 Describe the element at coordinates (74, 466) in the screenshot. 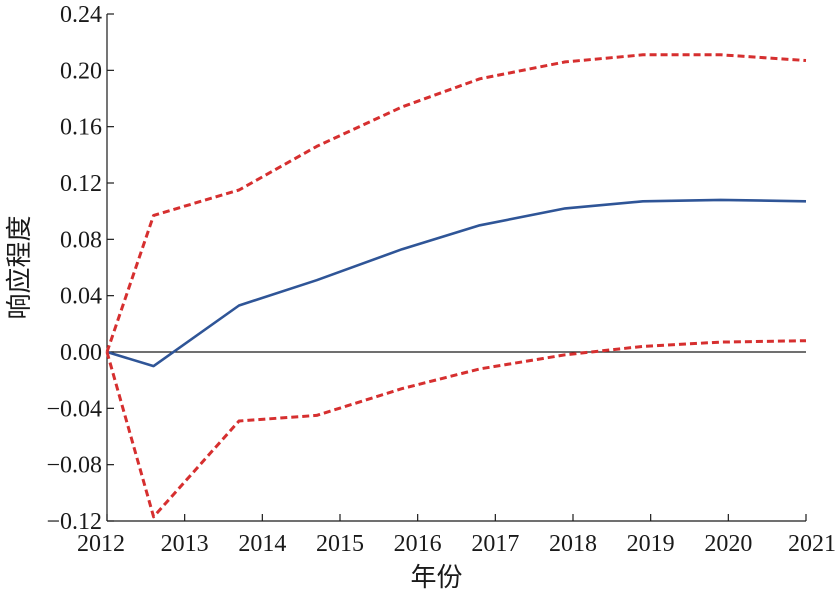

I see `y-tick-label: −0.08` at that location.